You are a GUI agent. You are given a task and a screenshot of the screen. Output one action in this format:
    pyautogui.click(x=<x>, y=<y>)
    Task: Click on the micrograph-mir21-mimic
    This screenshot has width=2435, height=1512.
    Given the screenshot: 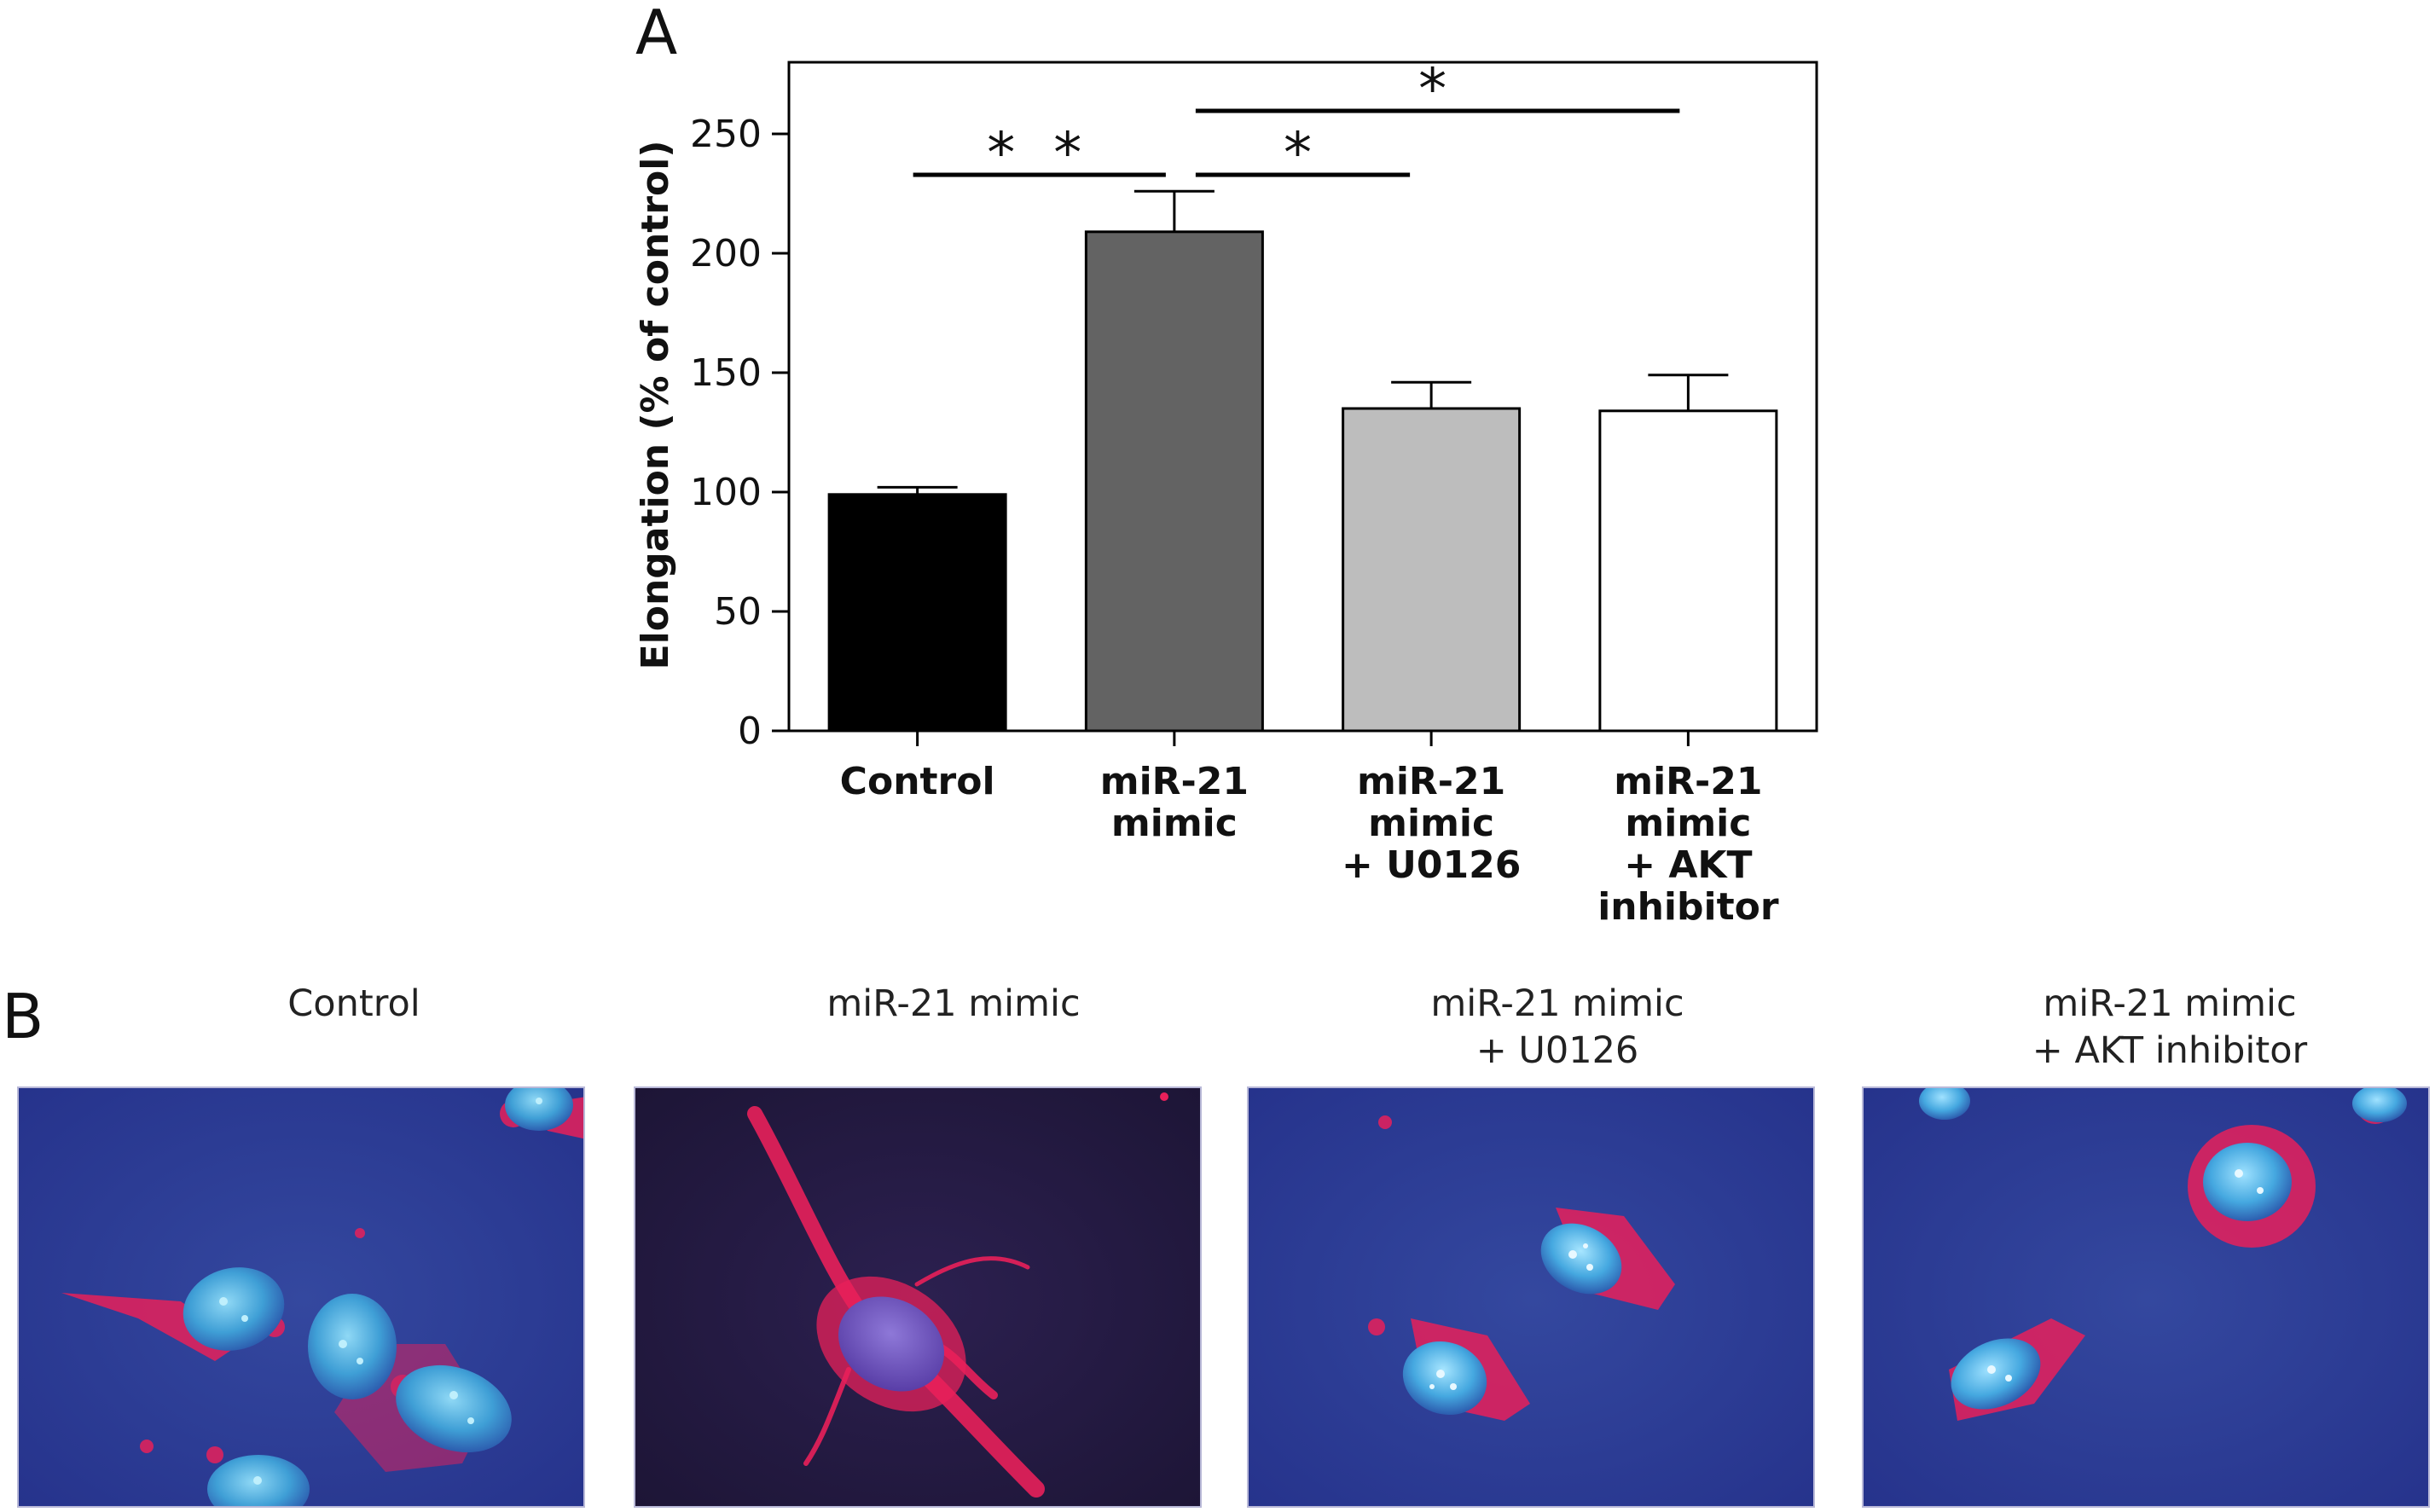 What is the action you would take?
    pyautogui.click(x=918, y=1297)
    